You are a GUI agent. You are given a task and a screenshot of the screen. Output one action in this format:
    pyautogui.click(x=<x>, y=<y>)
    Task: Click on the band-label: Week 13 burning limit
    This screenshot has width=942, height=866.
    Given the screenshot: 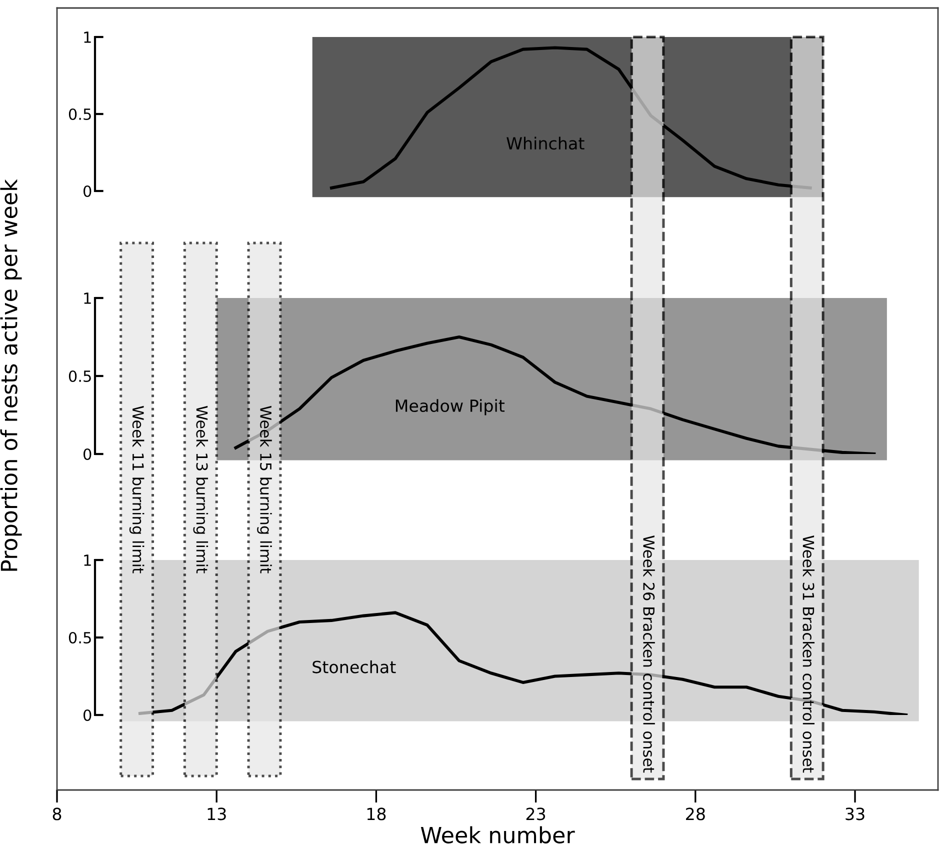 What is the action you would take?
    pyautogui.click(x=200, y=490)
    